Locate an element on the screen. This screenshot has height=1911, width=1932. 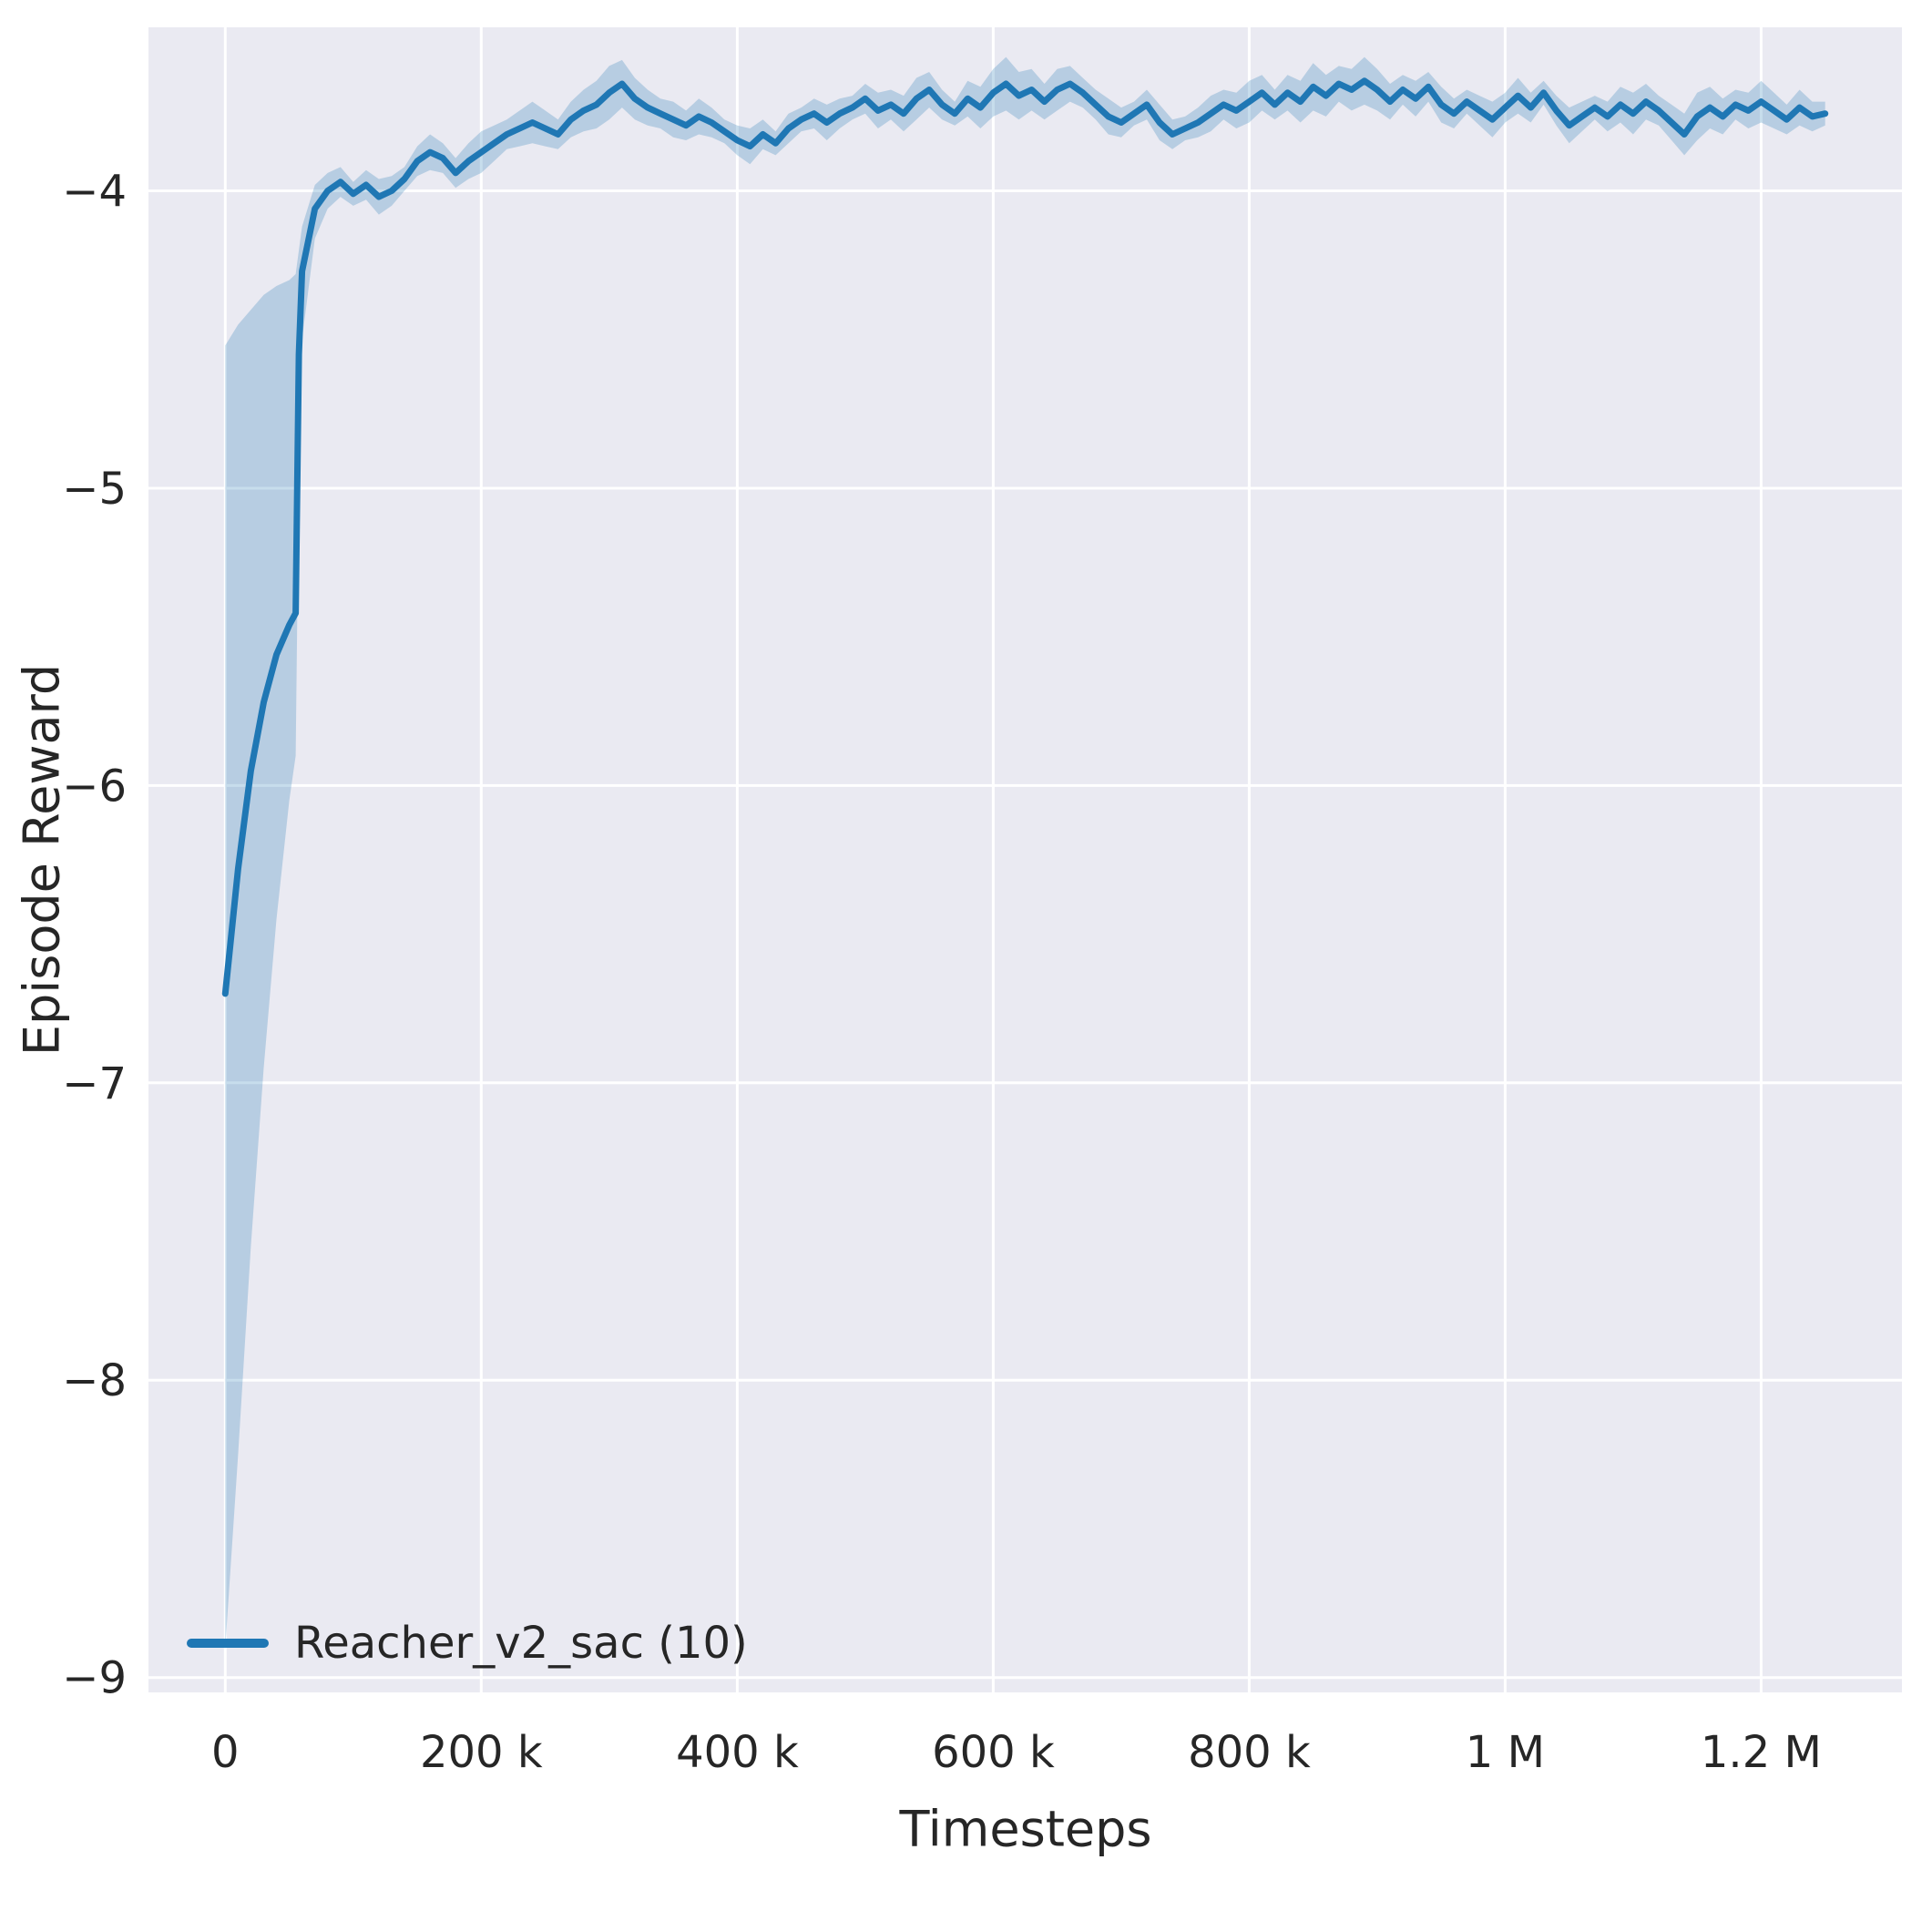
y-tick-label: −8 is located at coordinates (94, 1380).